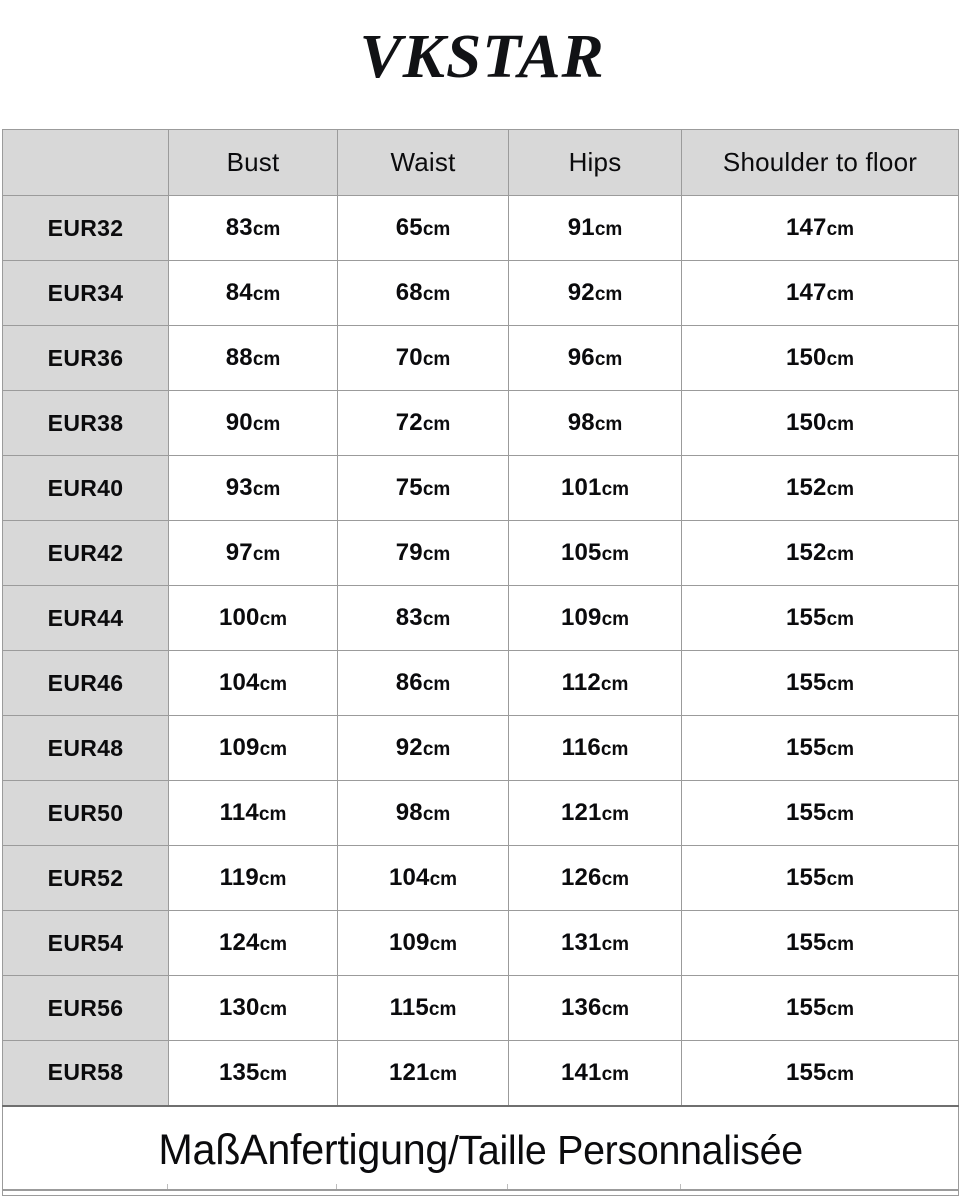 This screenshot has width=964, height=1200. I want to click on table-row: EUR34 84cm 68cm 92cm 147cm, so click(480, 293).